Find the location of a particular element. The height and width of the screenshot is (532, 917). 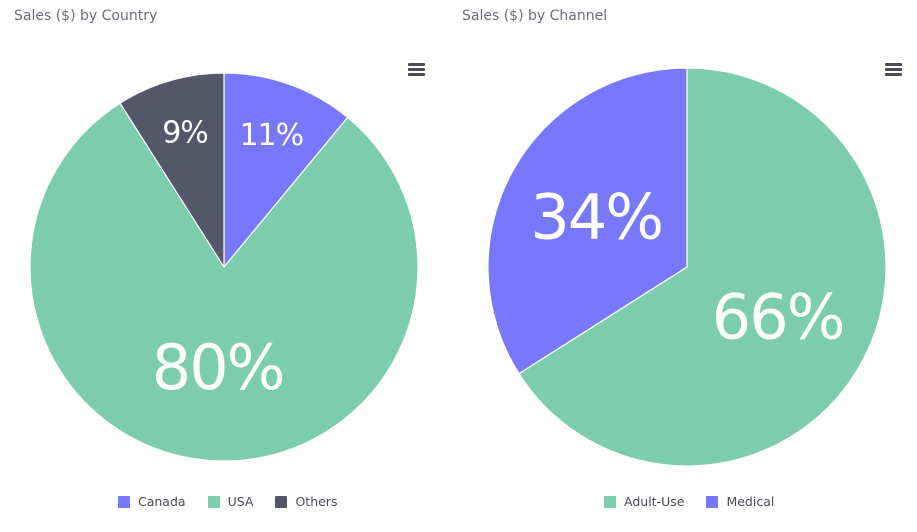

pie-slice-others is located at coordinates (172, 170).